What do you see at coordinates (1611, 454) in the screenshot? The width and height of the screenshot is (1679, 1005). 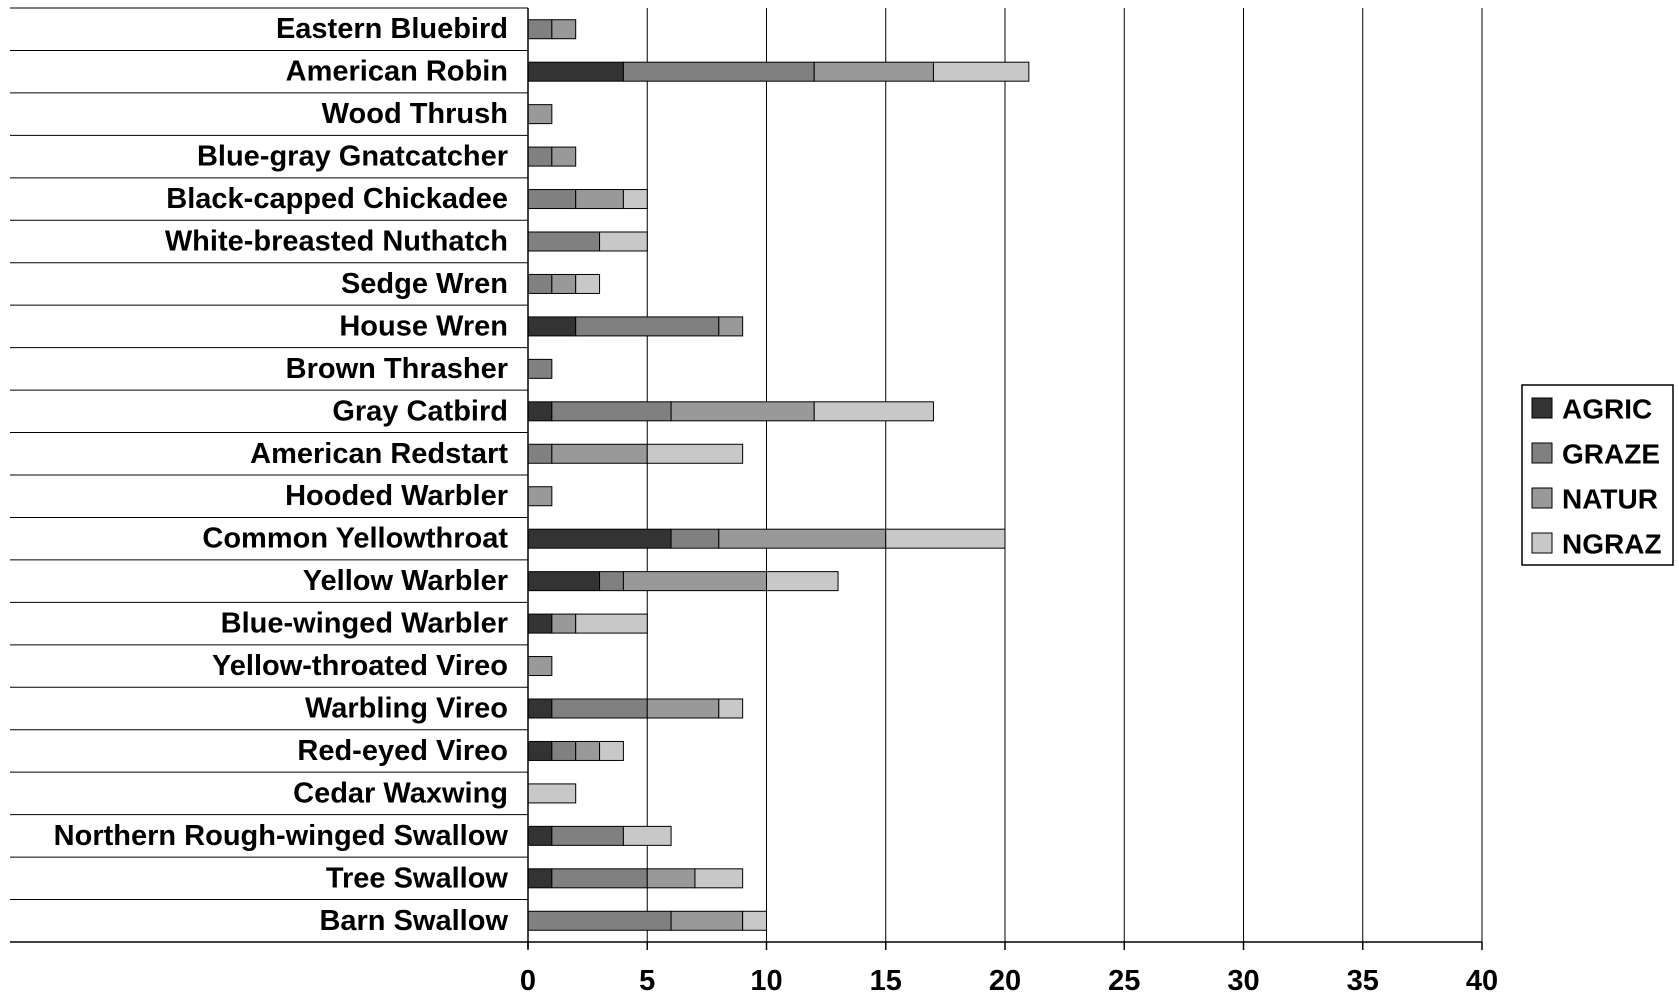 I see `legend-label-graze: GRAZE` at bounding box center [1611, 454].